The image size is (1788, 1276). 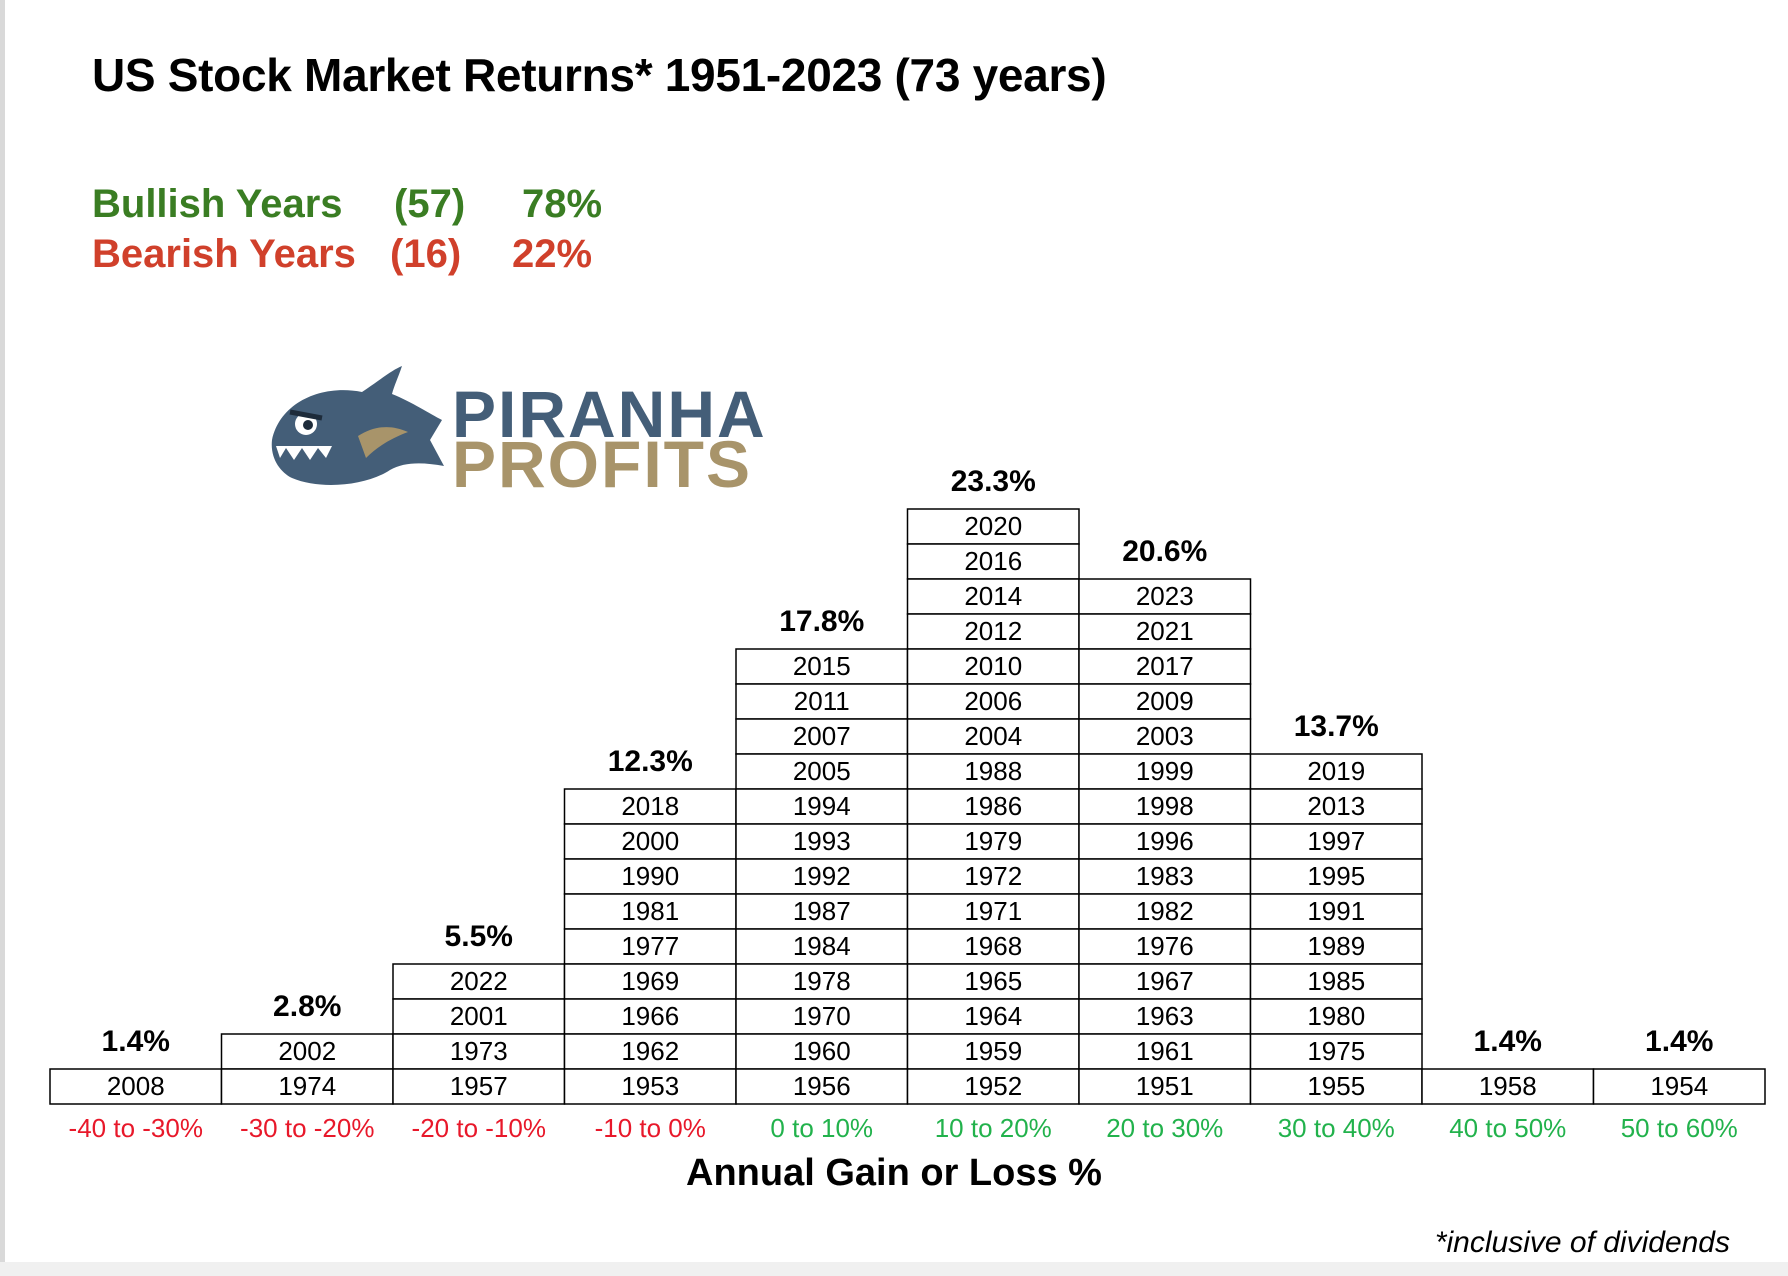 What do you see at coordinates (479, 981) in the screenshot?
I see `year-label: 2022` at bounding box center [479, 981].